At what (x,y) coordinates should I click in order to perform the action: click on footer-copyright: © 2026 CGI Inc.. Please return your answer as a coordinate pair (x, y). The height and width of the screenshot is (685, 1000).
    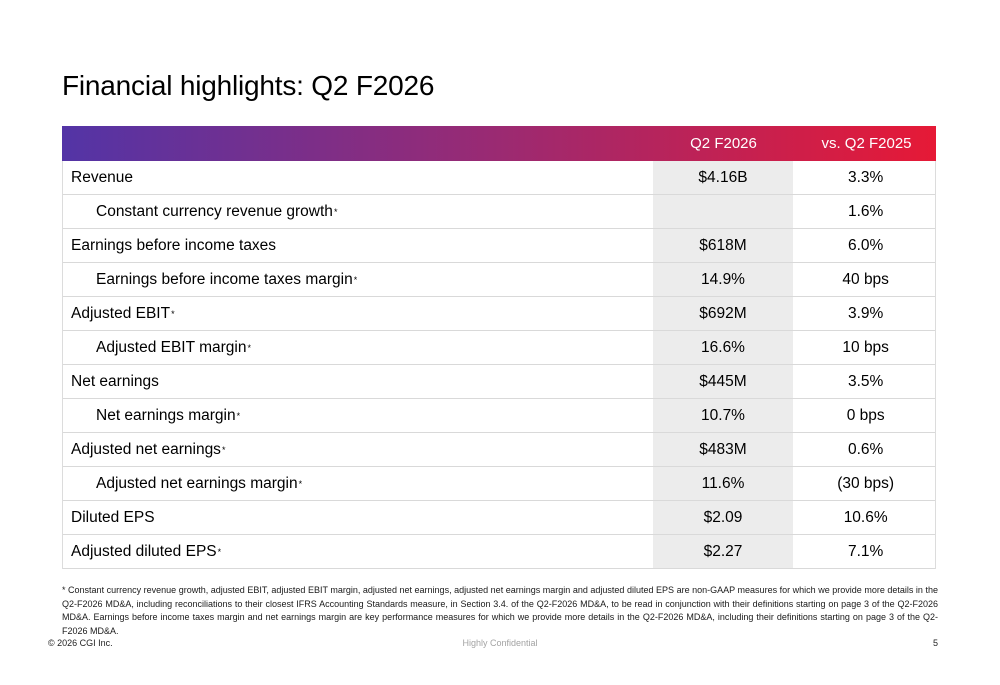
    Looking at the image, I should click on (80, 643).